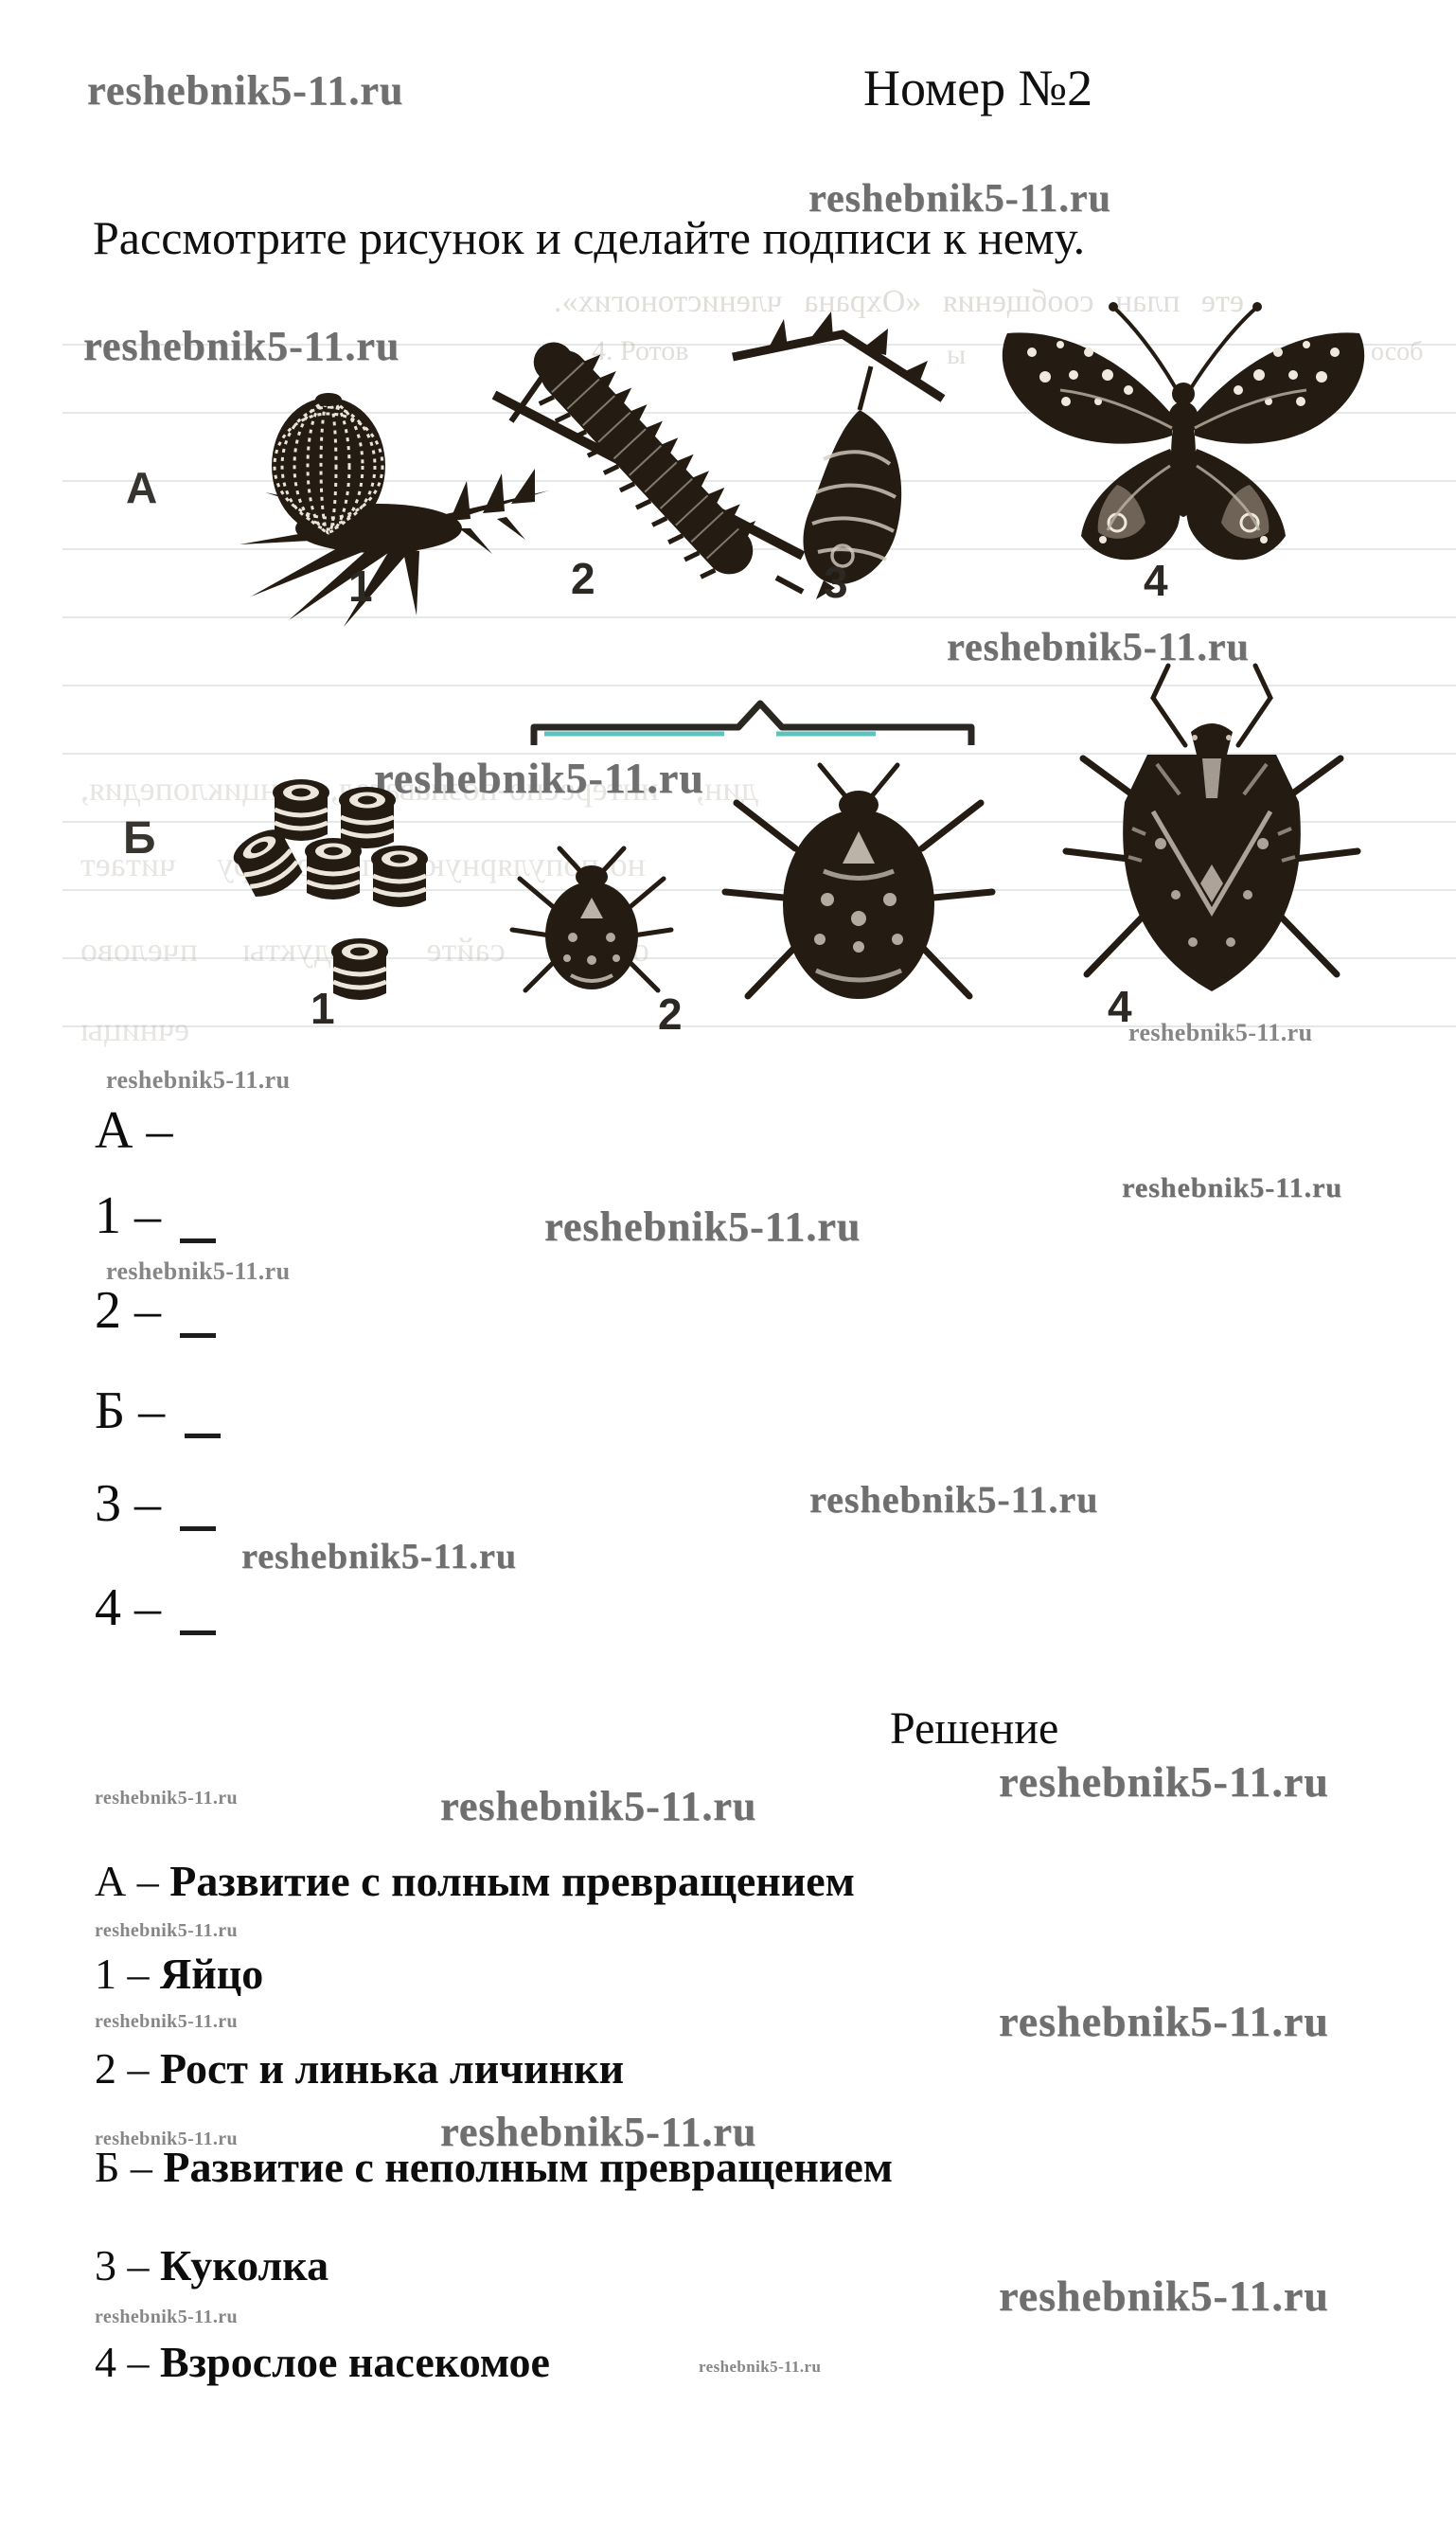  Describe the element at coordinates (128, 2265) in the screenshot. I see `solution-label: 3 –` at that location.